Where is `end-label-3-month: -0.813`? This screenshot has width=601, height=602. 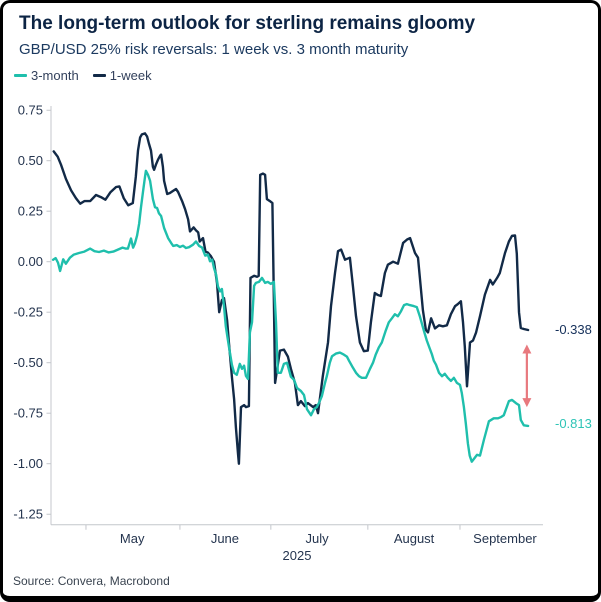 end-label-3-month: -0.813 is located at coordinates (573, 423).